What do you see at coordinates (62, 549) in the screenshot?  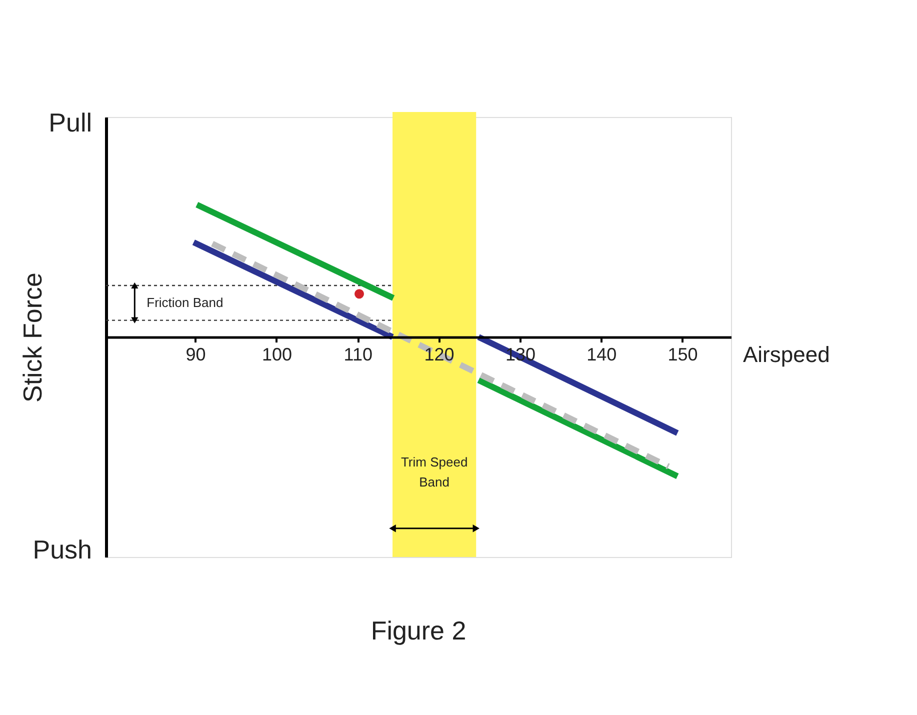 I see `text: Push` at bounding box center [62, 549].